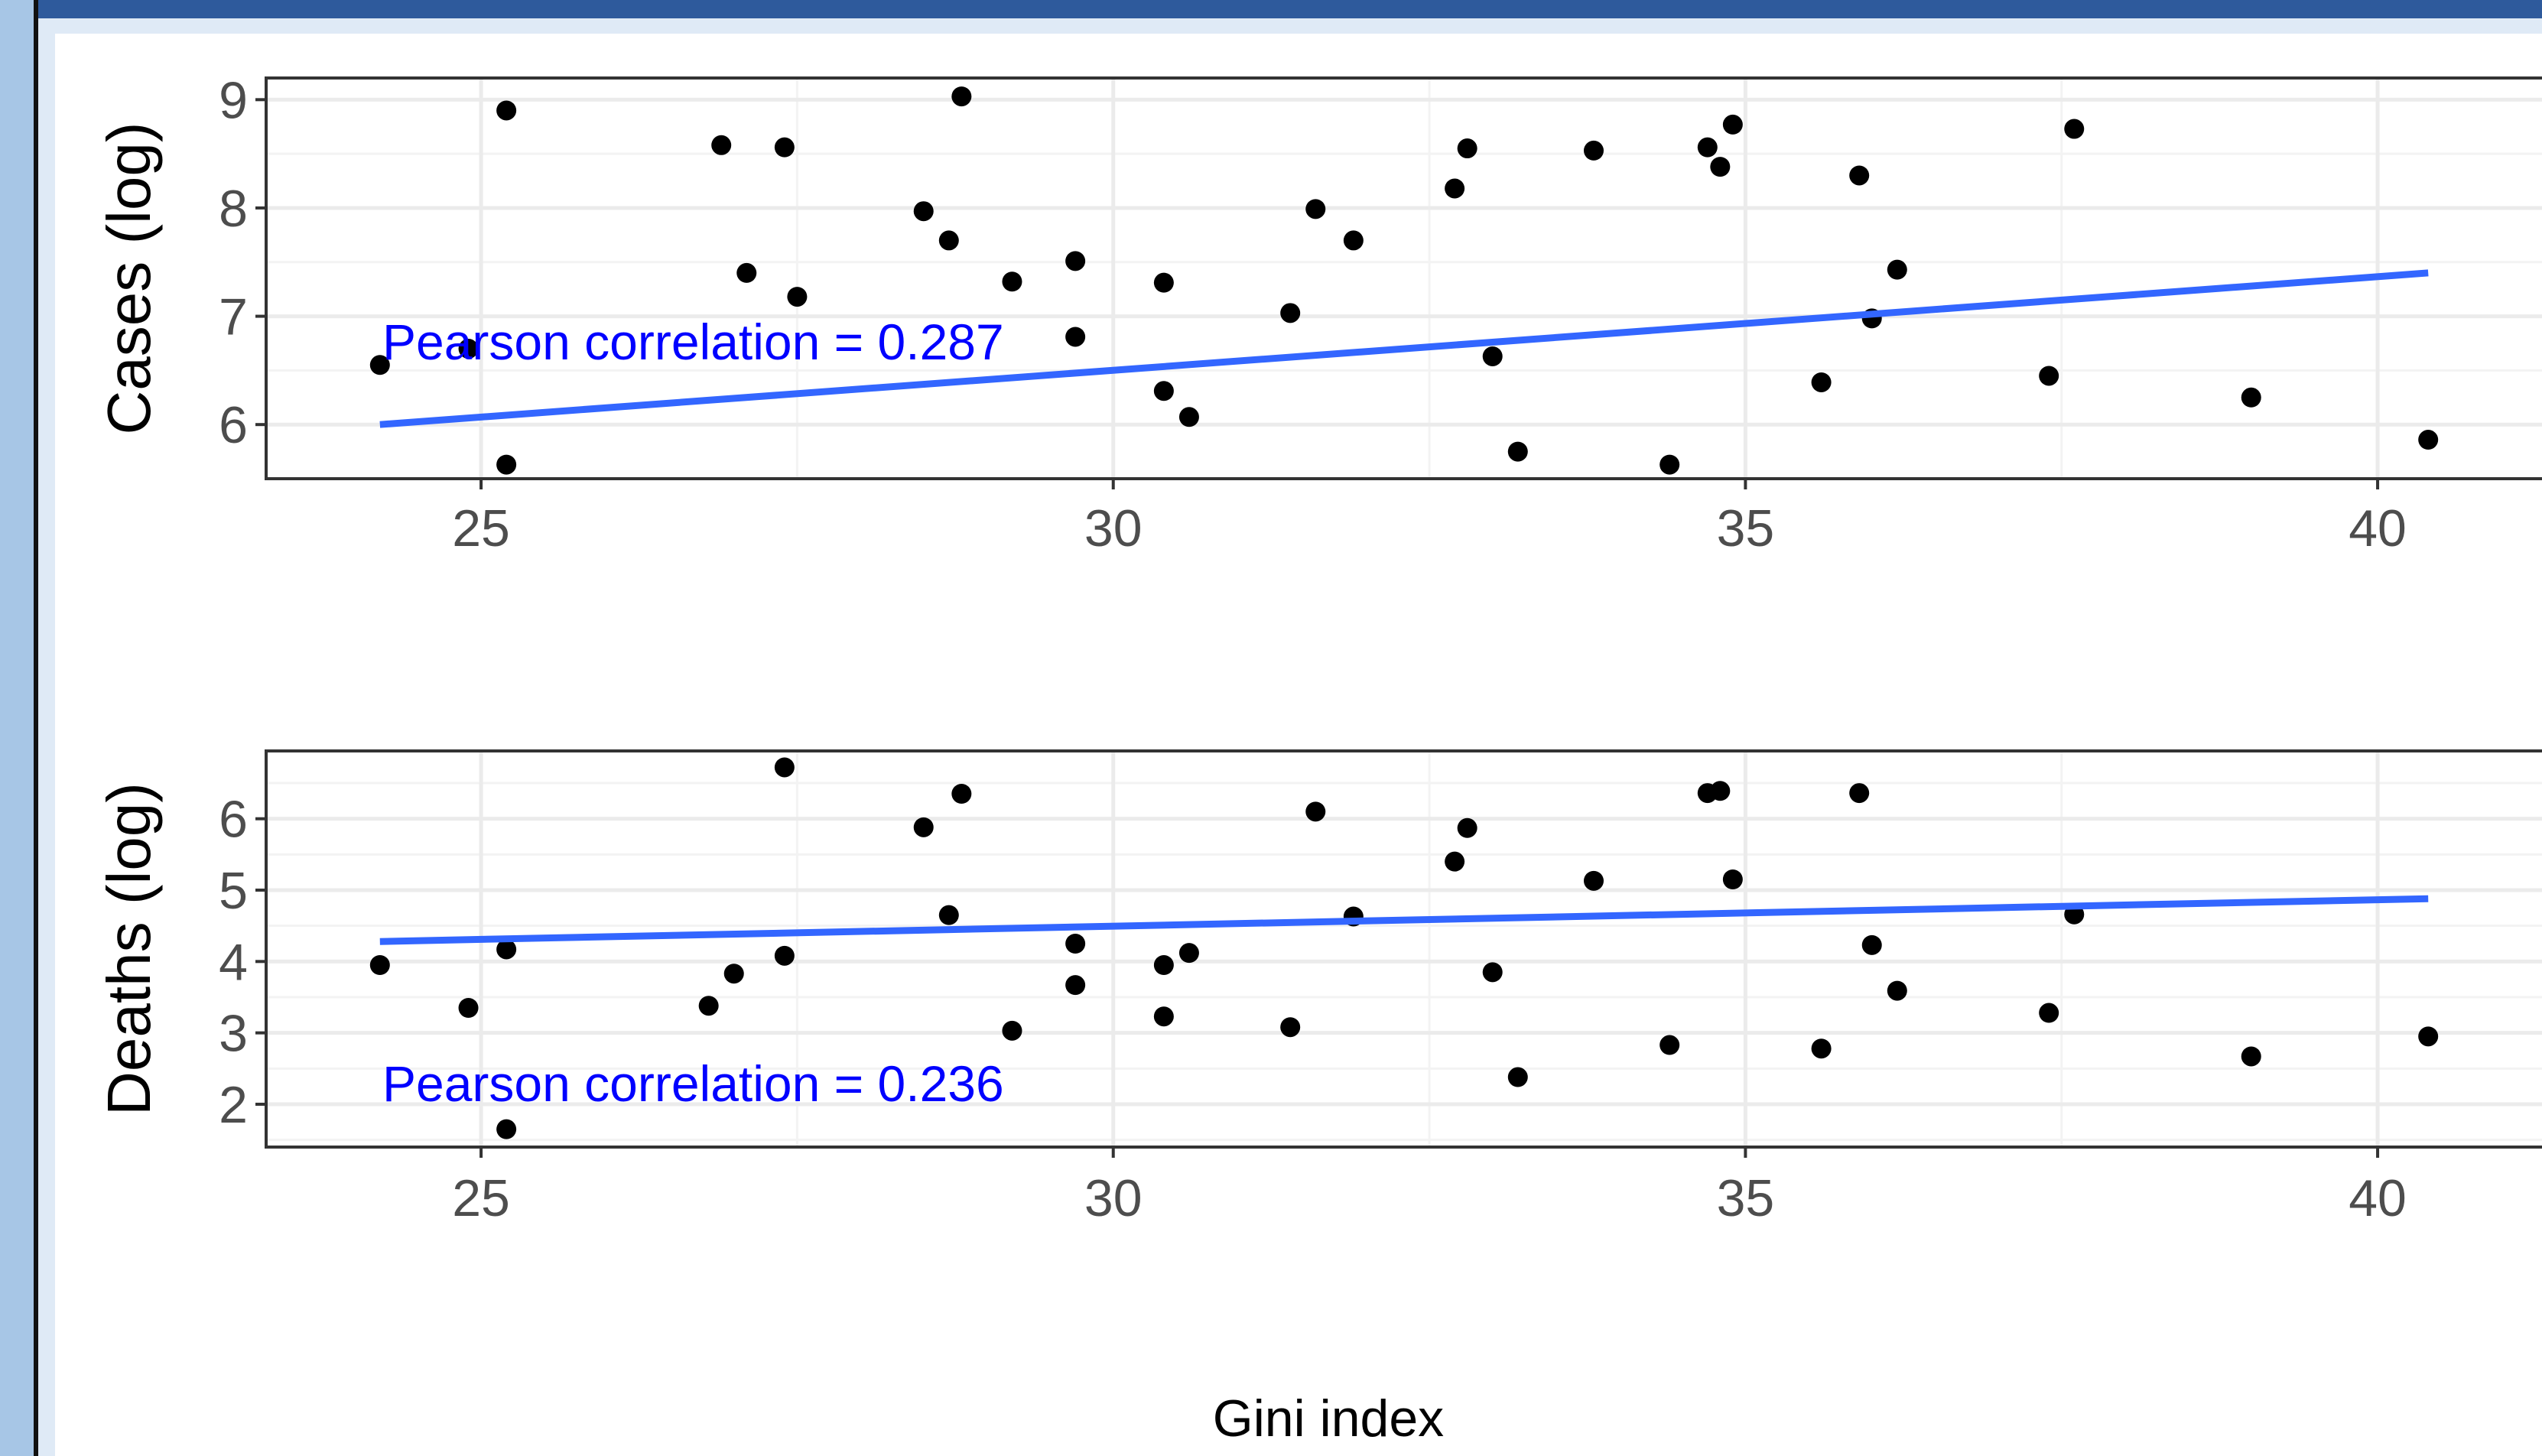 Image resolution: width=2542 pixels, height=1456 pixels. I want to click on y-tick-label: 4, so click(233, 962).